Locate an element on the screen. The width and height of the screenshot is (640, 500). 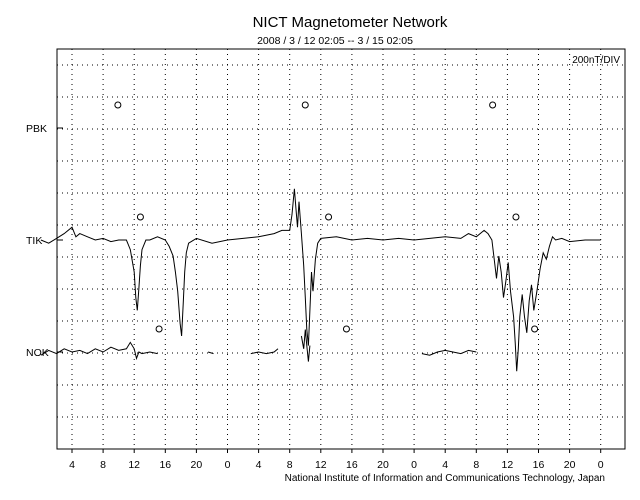
station-label-tik: TIK is located at coordinates (34, 241).